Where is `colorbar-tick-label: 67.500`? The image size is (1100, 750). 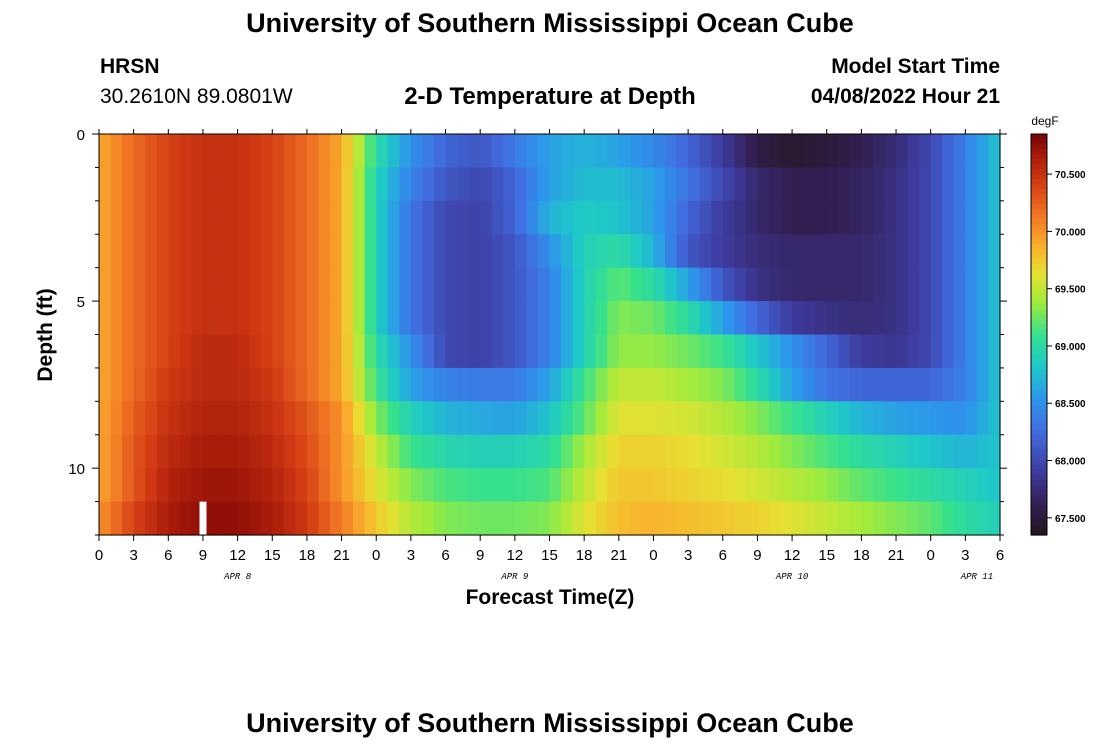
colorbar-tick-label: 67.500 is located at coordinates (1070, 519).